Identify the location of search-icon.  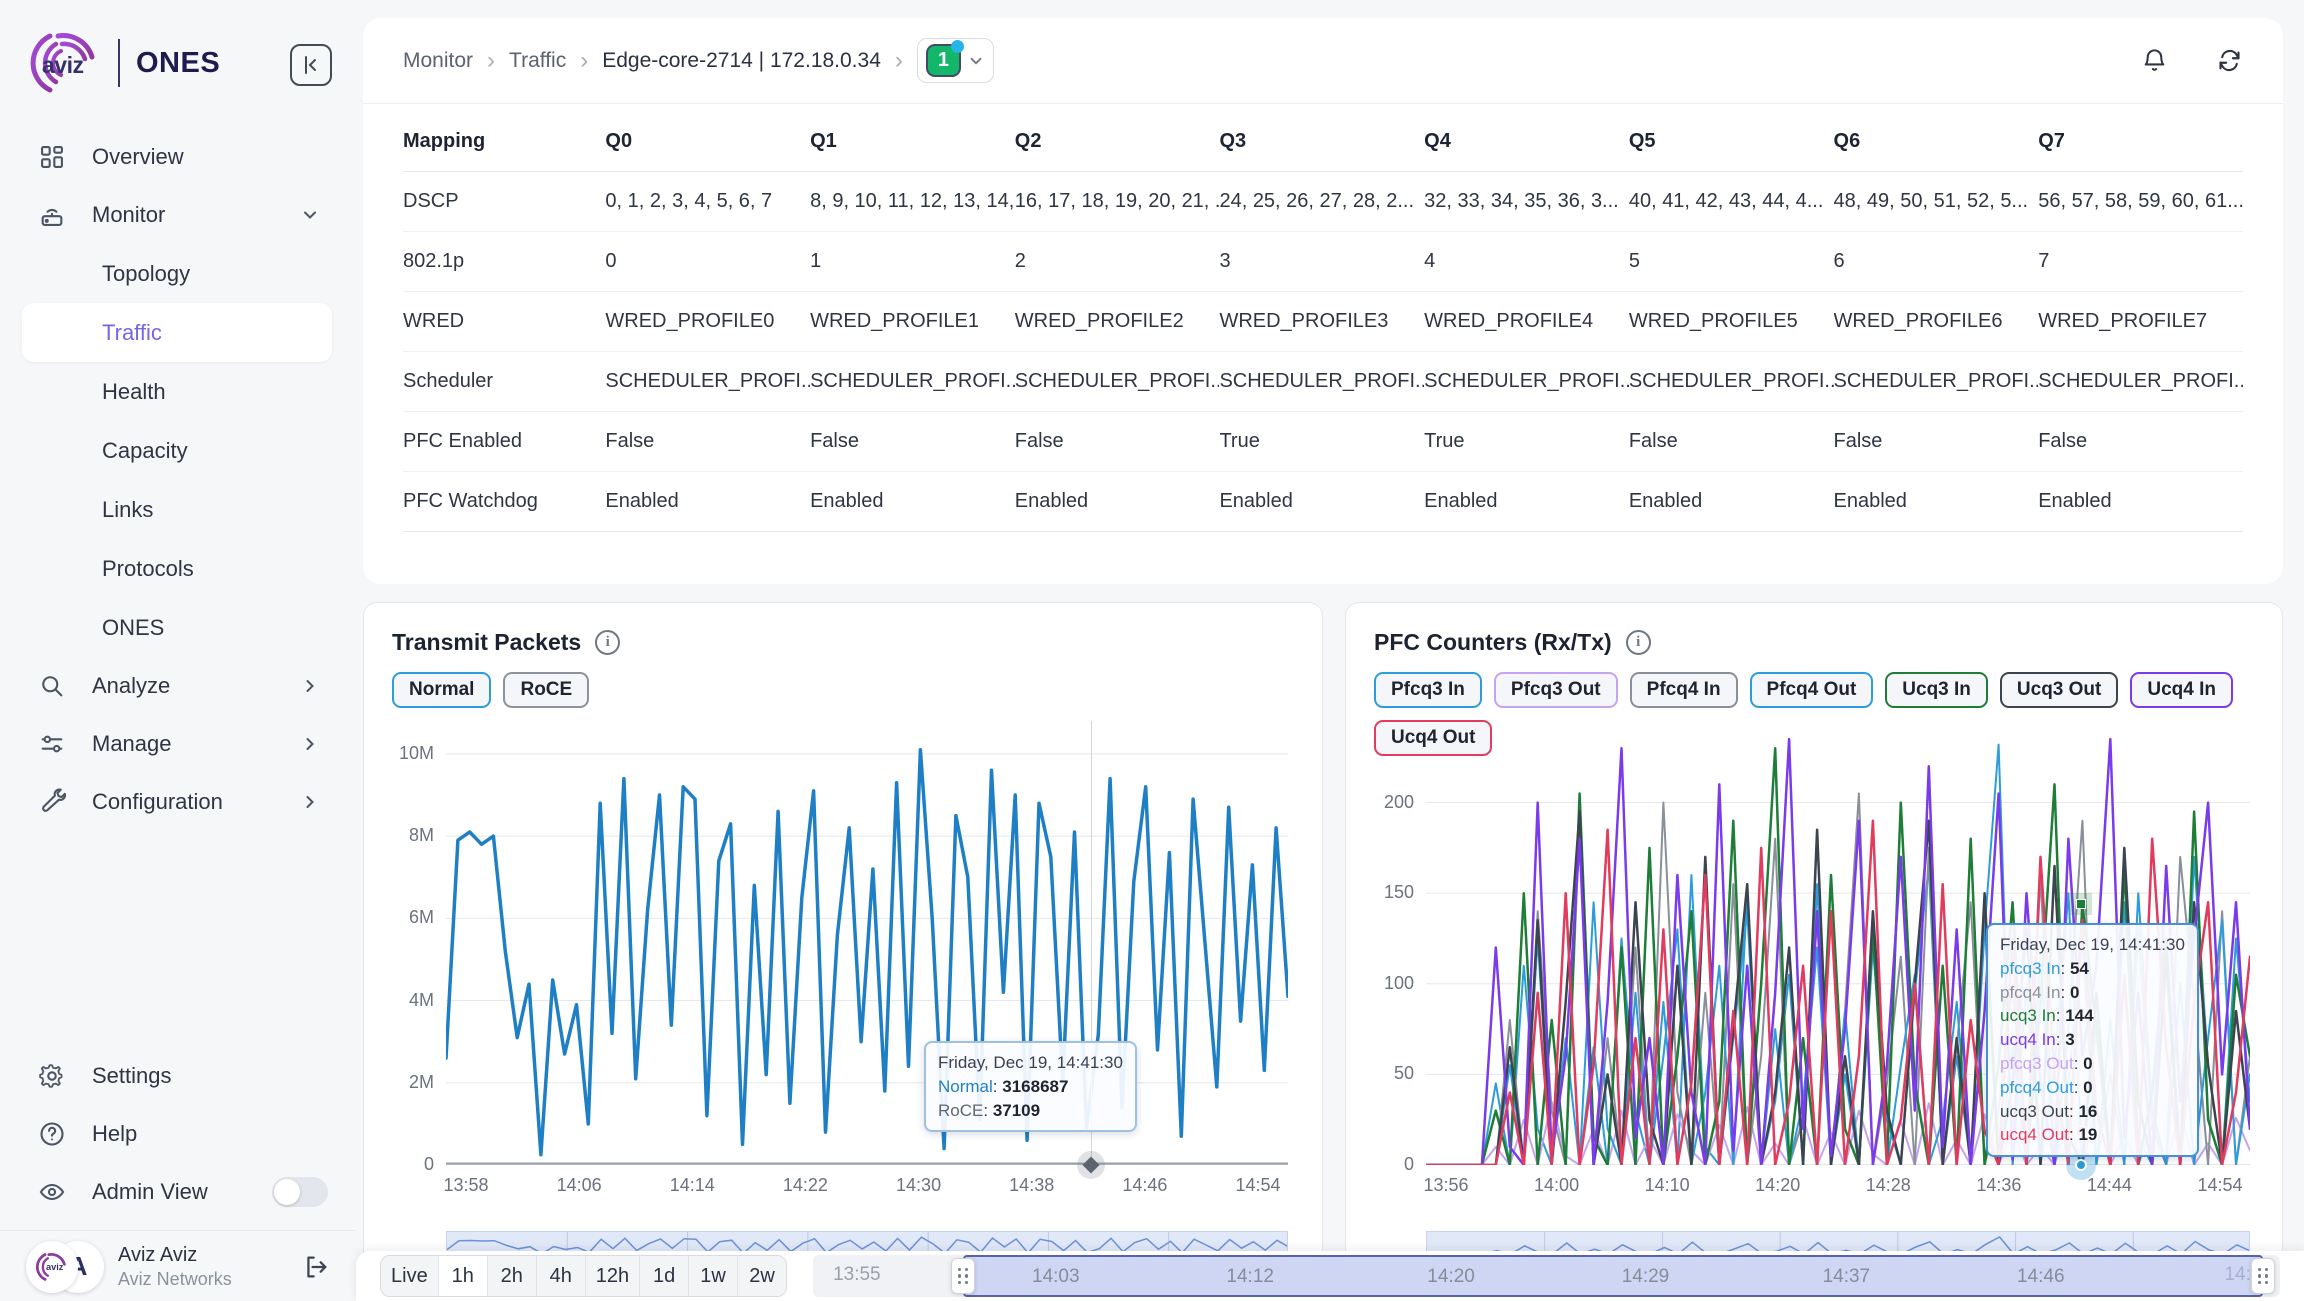
(52, 686).